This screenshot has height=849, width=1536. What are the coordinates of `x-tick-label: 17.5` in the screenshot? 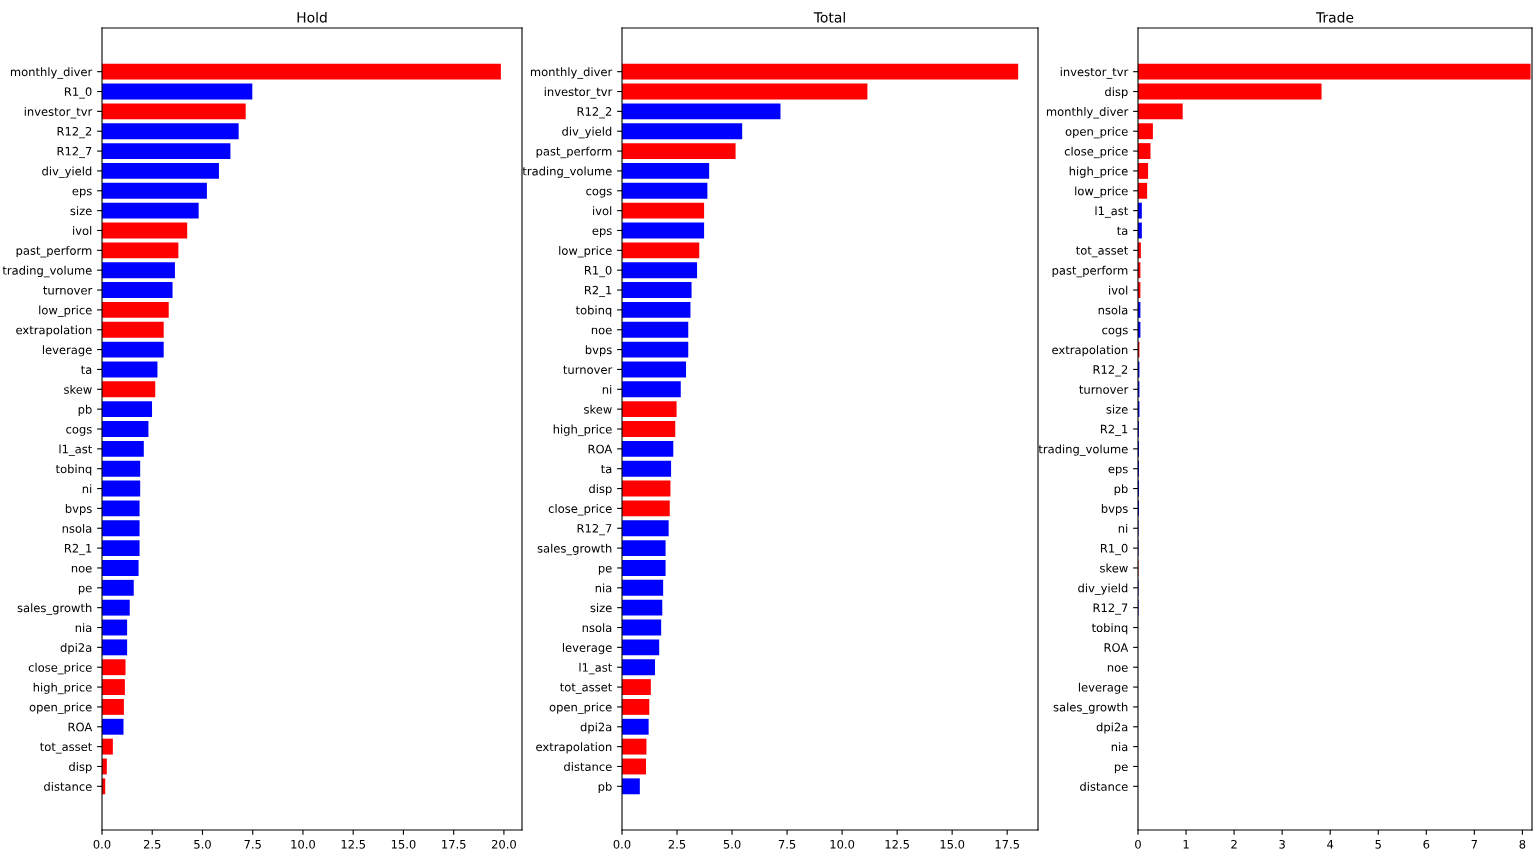 It's located at (1007, 844).